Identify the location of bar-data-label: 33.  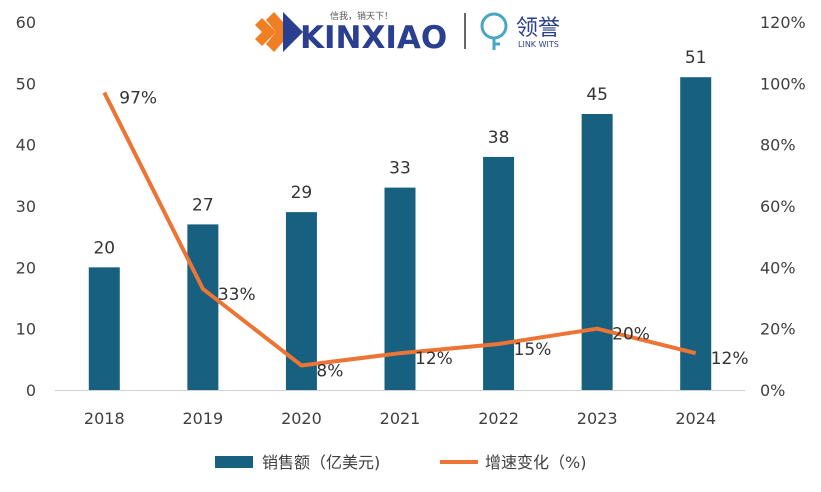
(400, 169).